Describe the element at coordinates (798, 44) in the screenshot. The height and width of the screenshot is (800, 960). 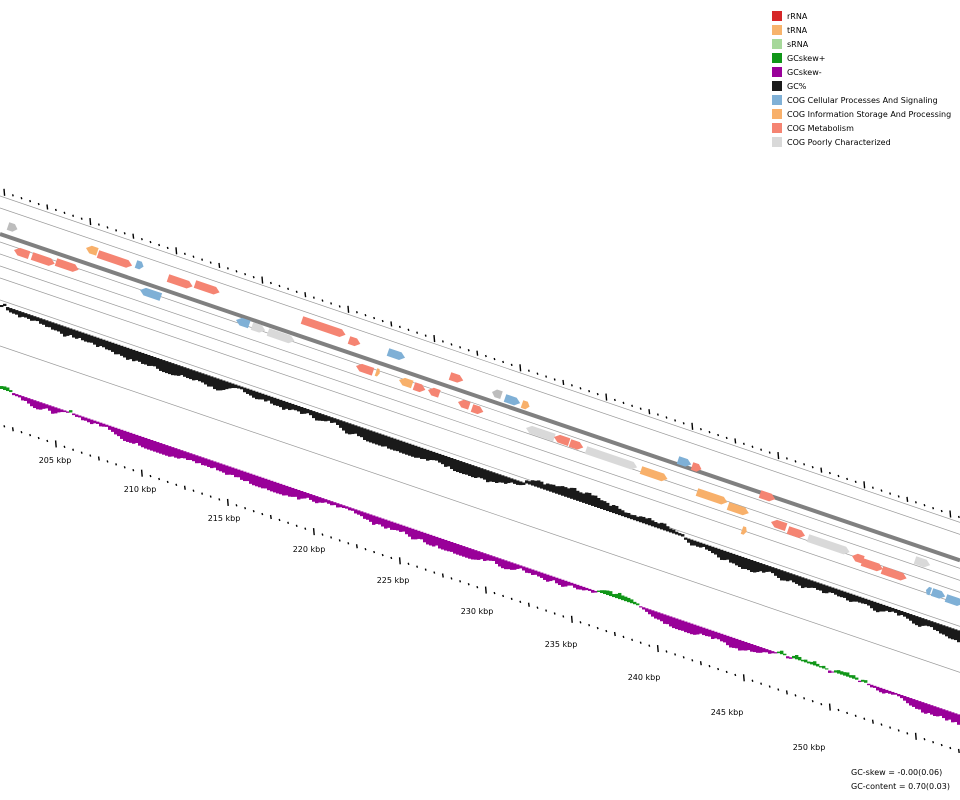
I see `legend-label: sRNA` at that location.